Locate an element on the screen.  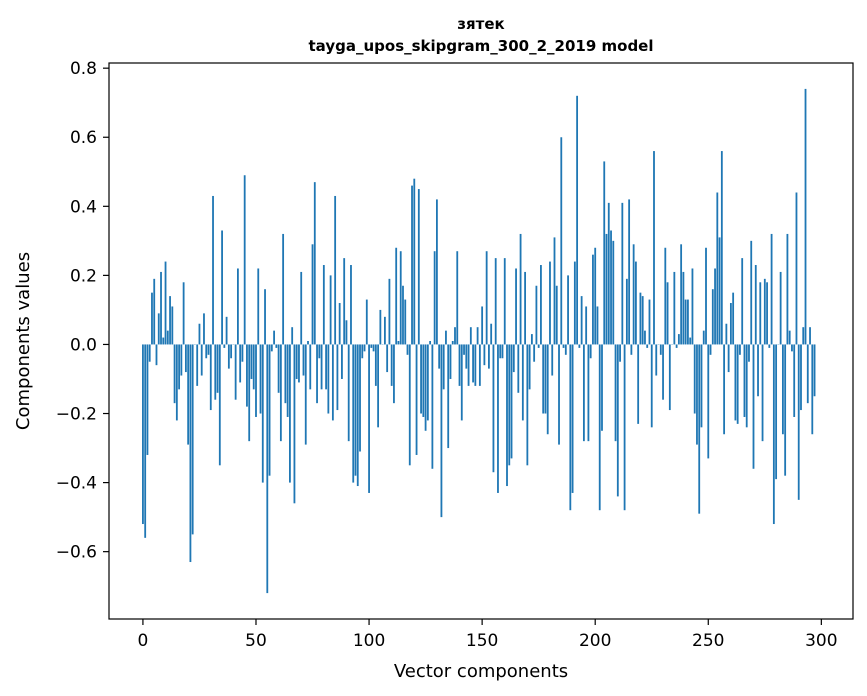
x-axis: 0 50 100 150 200 250 300 is located at coordinates (488, 635).